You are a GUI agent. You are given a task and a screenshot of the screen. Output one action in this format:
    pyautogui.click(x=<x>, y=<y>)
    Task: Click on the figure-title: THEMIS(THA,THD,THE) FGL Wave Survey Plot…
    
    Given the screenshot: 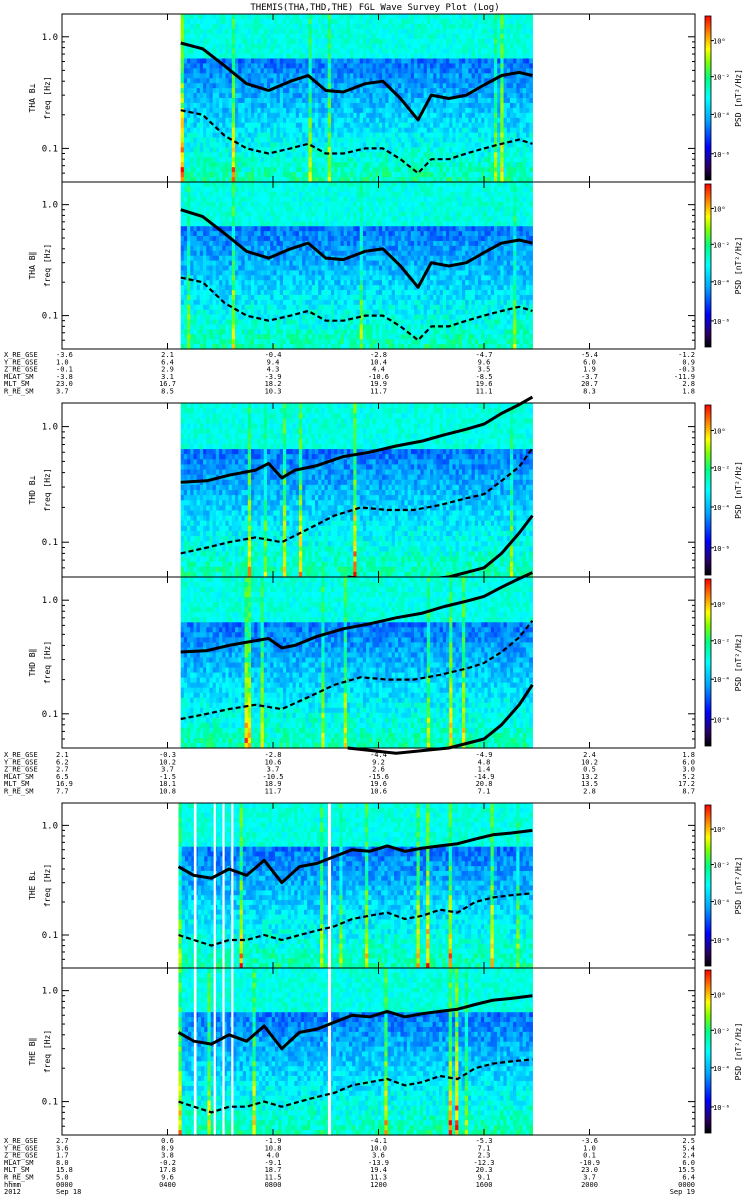 What is the action you would take?
    pyautogui.click(x=374, y=8)
    